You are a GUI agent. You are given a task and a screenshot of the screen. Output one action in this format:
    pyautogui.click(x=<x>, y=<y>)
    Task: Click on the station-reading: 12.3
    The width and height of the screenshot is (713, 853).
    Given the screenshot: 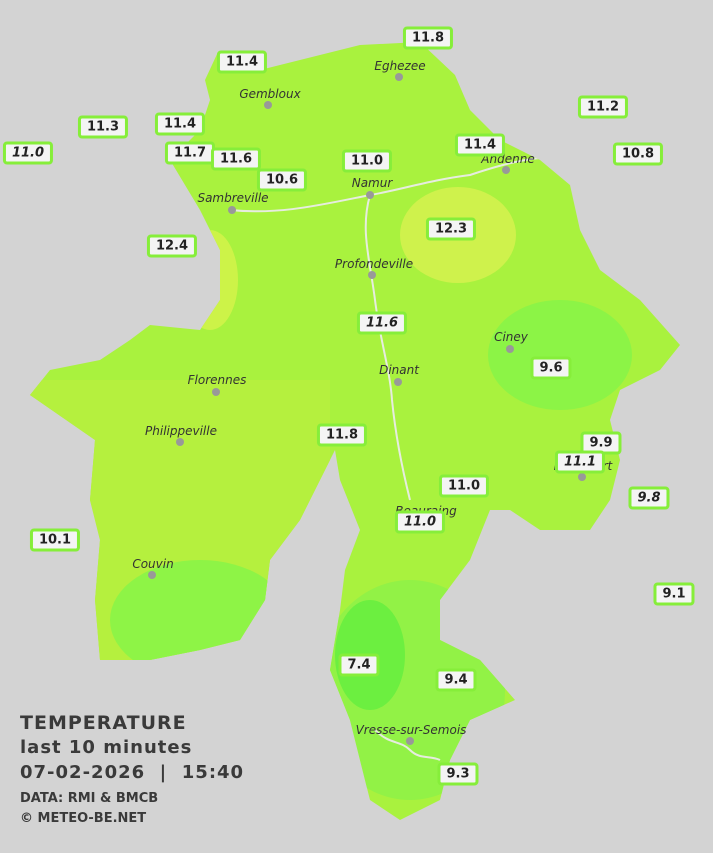 What is the action you would take?
    pyautogui.click(x=451, y=229)
    